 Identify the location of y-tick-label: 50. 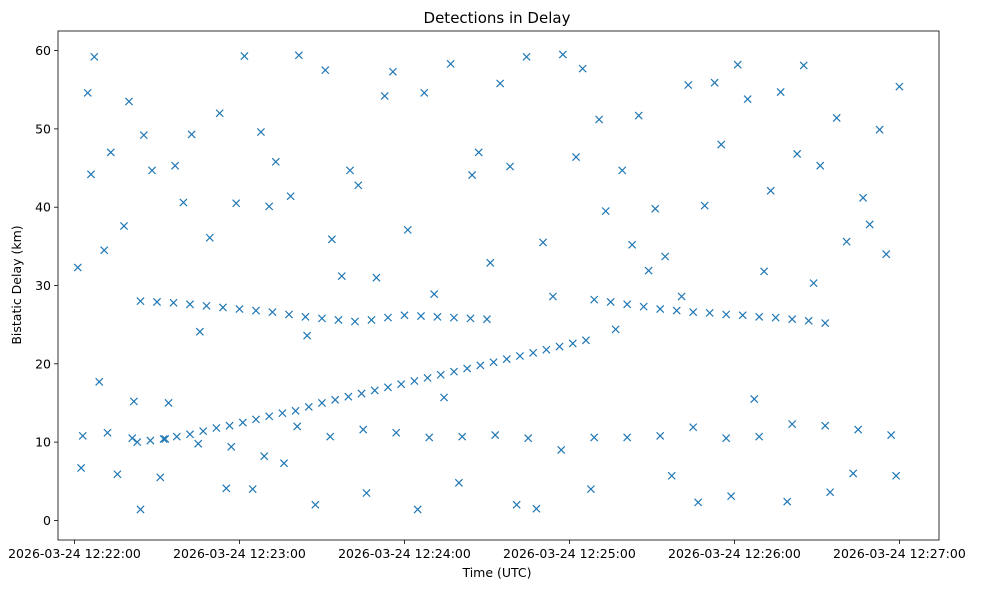
(43, 128).